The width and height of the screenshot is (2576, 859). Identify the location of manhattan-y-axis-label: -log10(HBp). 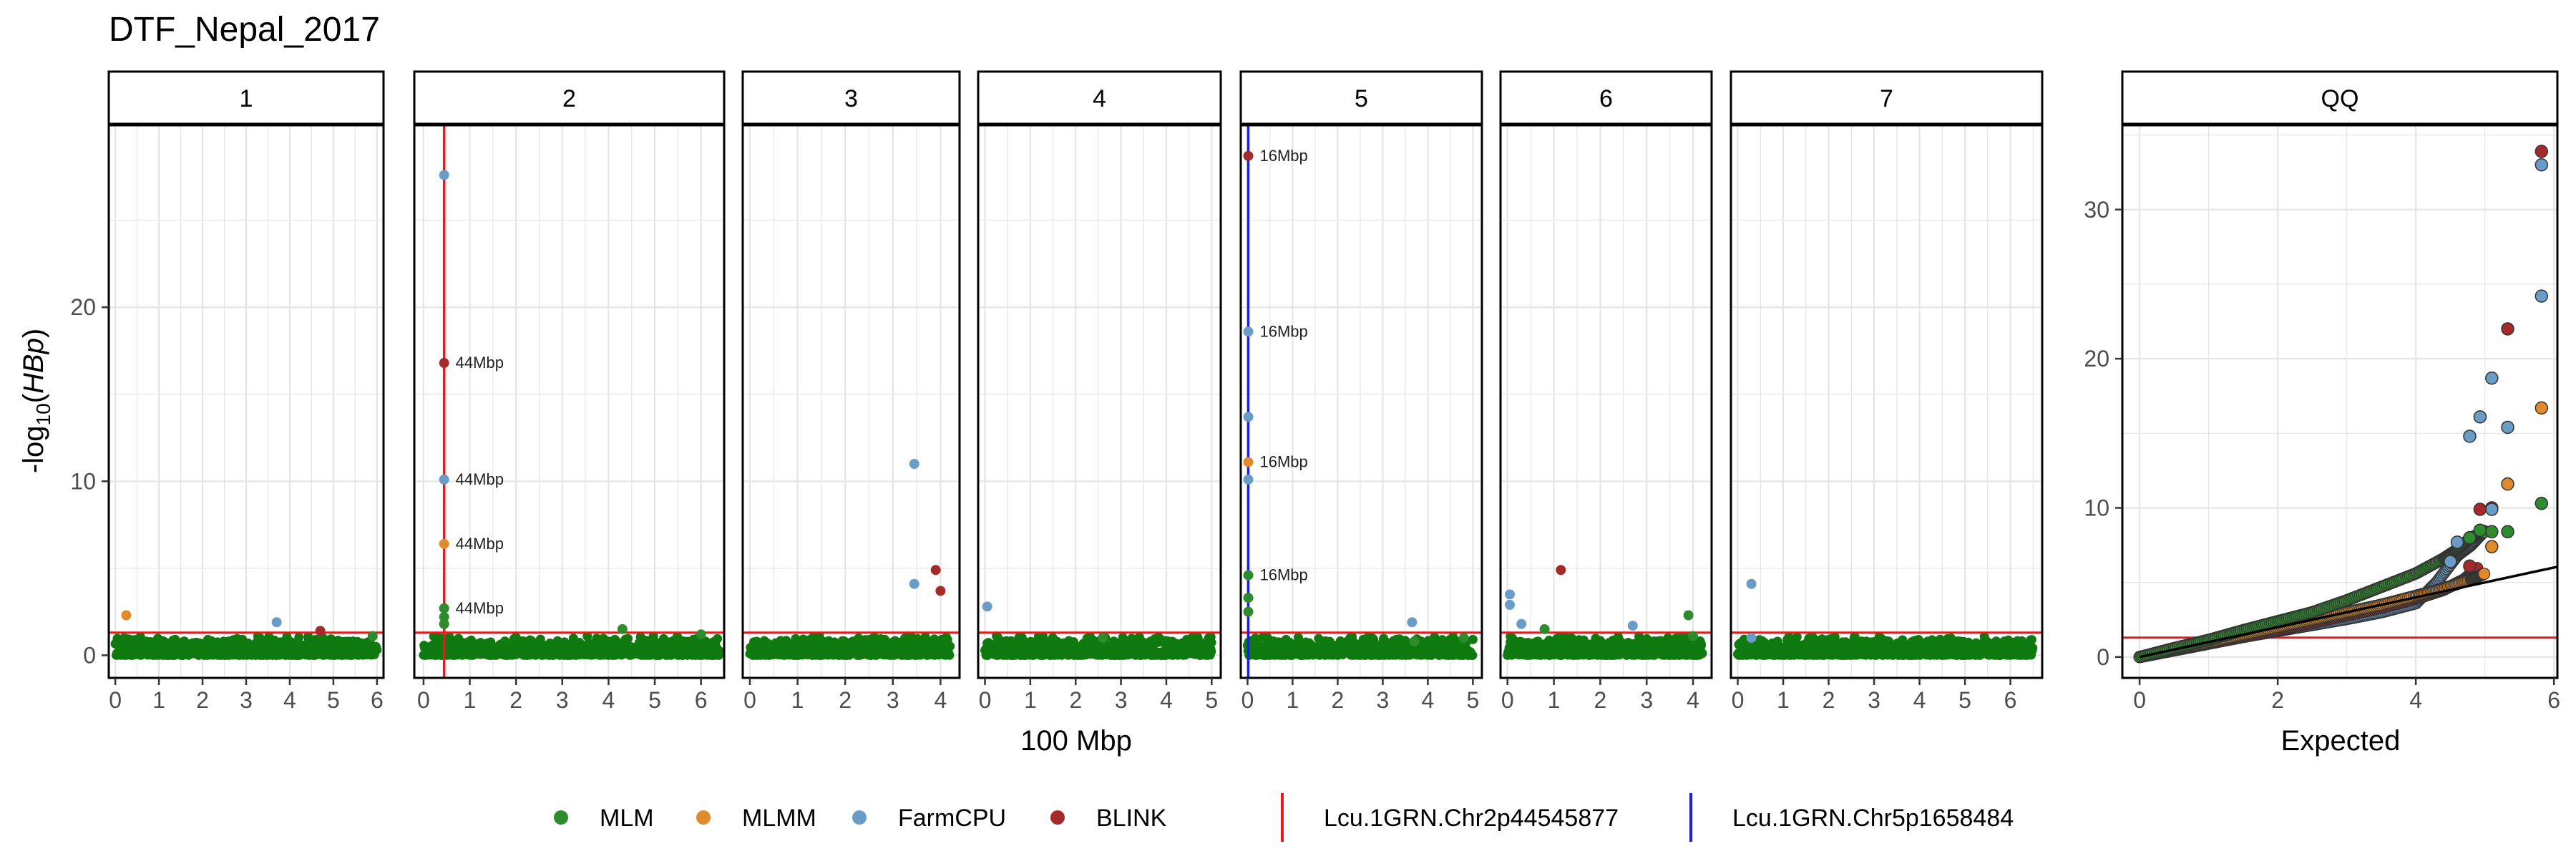
(36, 401).